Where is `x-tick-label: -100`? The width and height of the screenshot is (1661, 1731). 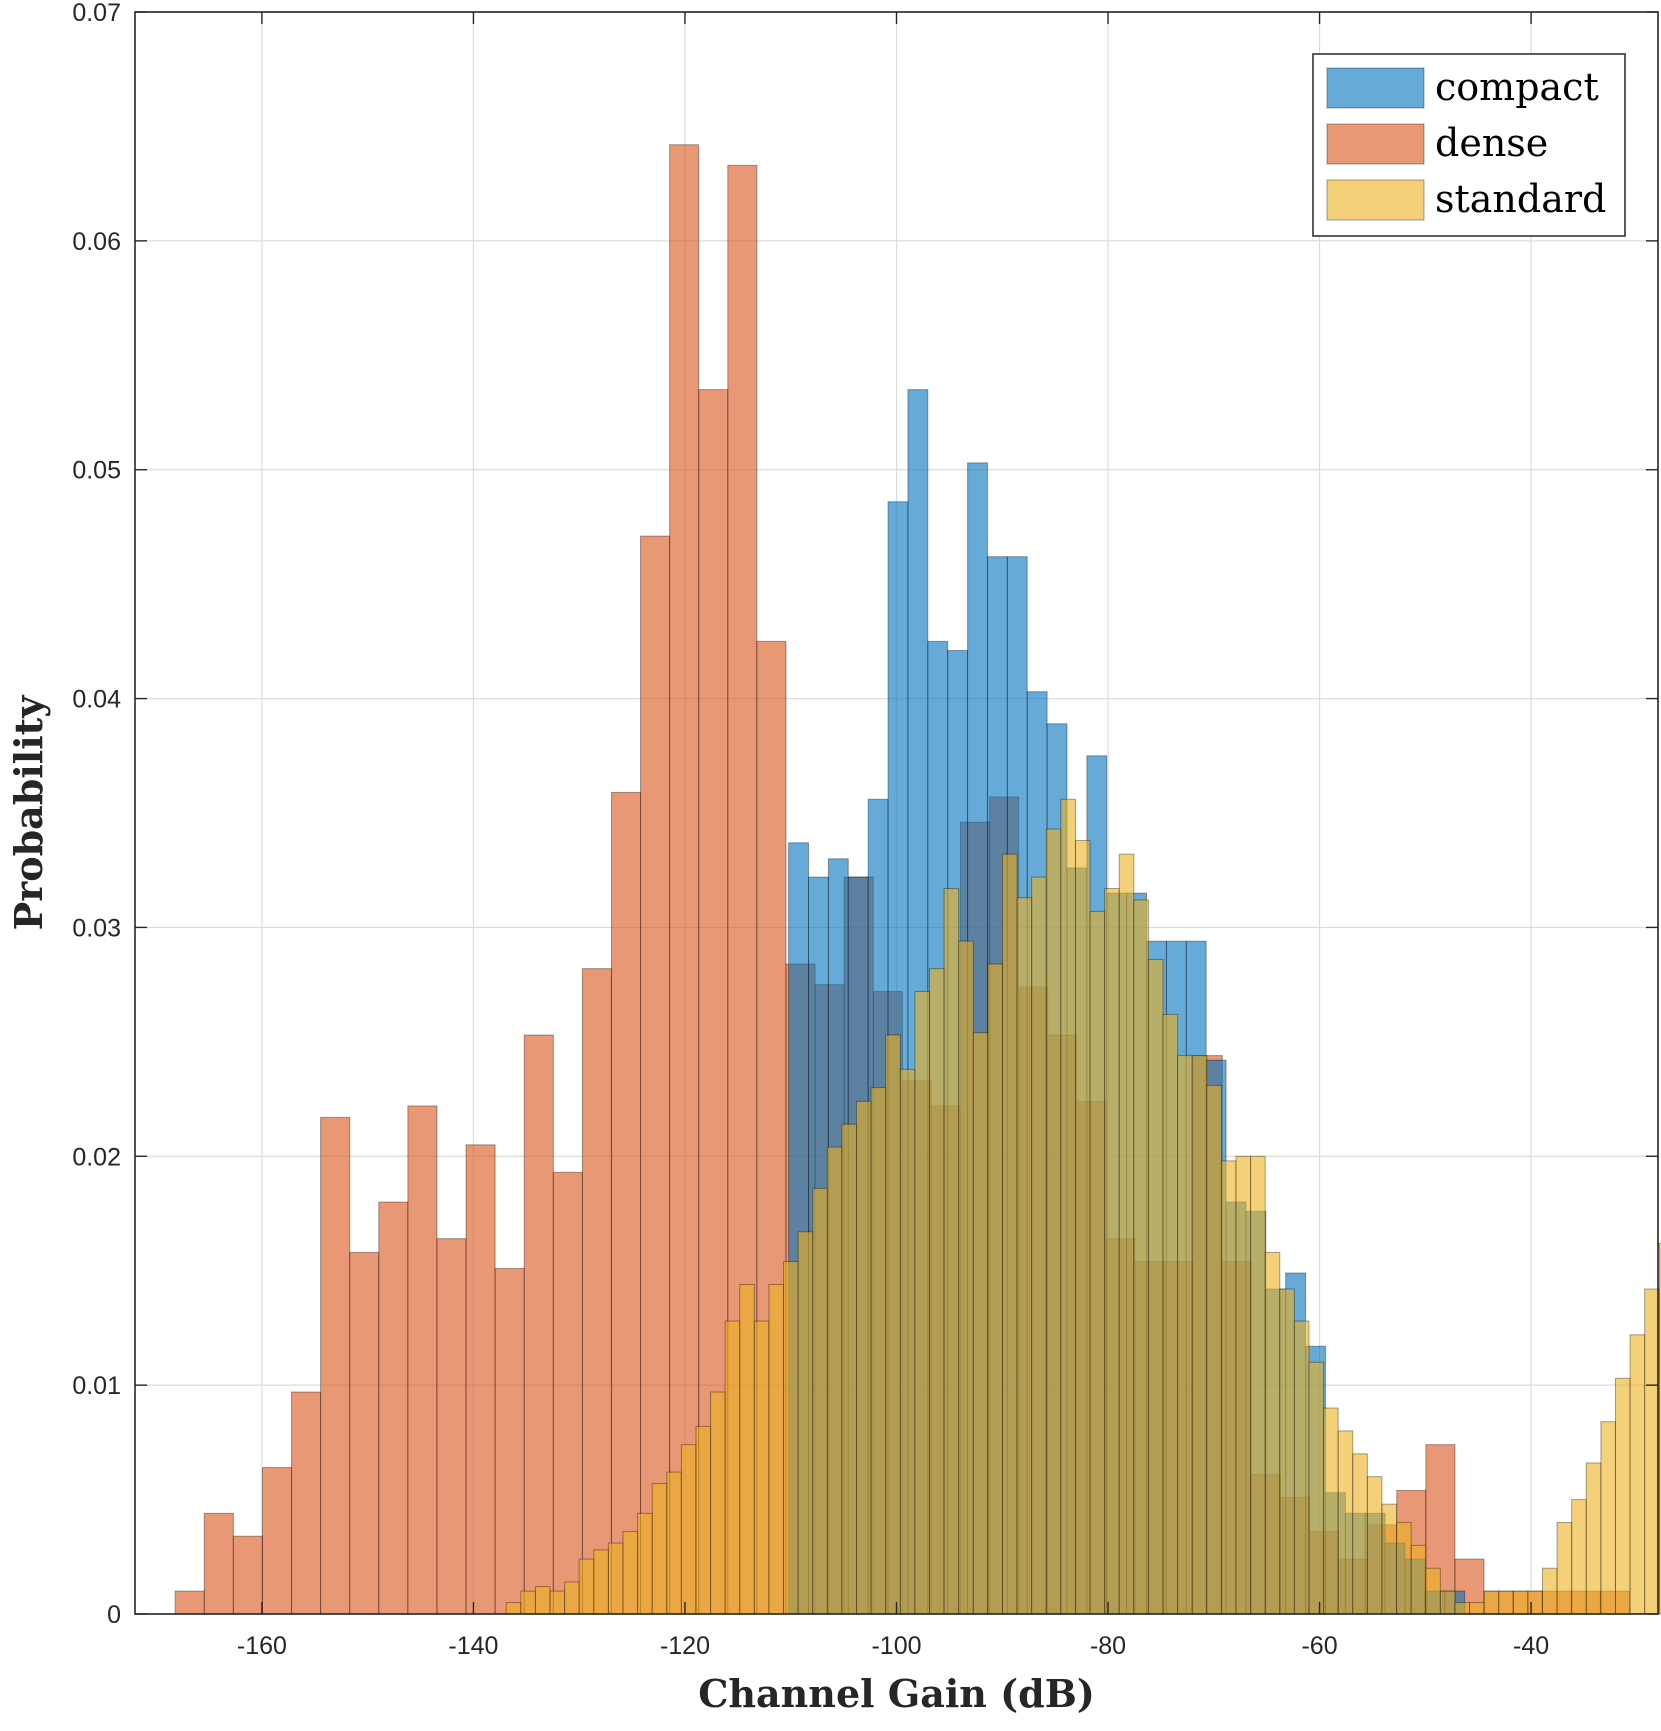 x-tick-label: -100 is located at coordinates (896, 1646).